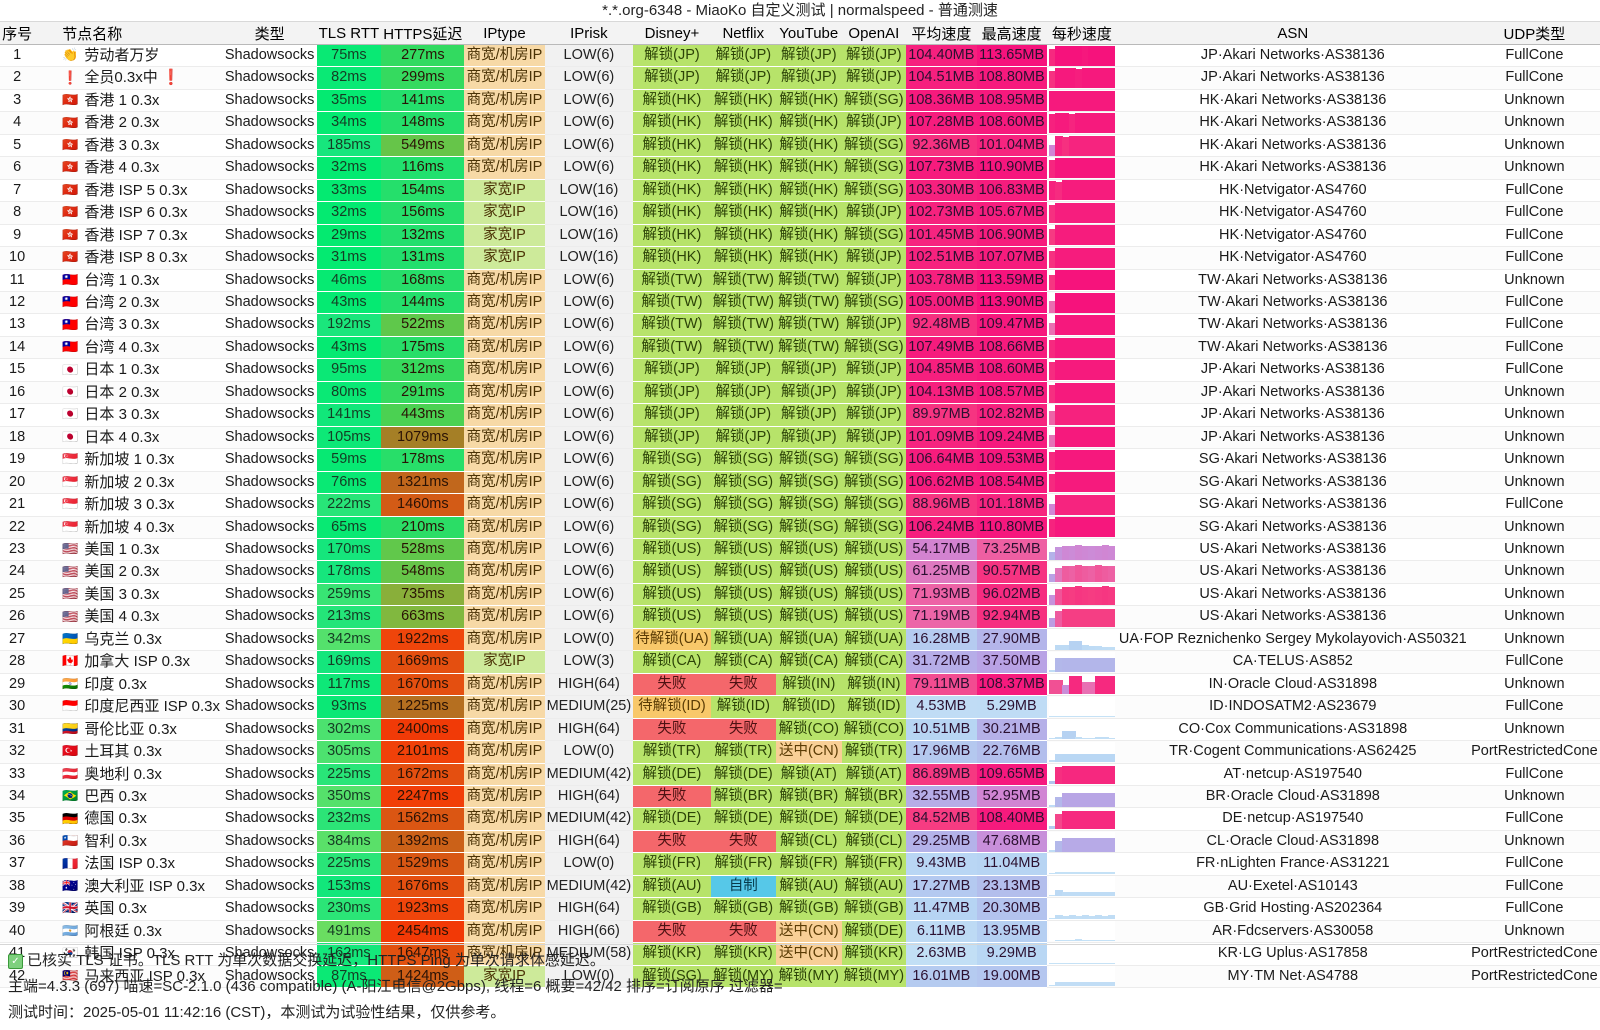 The height and width of the screenshot is (1030, 1600). Describe the element at coordinates (128, 954) in the screenshot. I see `node-name-cell: 🇰🇷 韩国 ISP 0.3x` at that location.